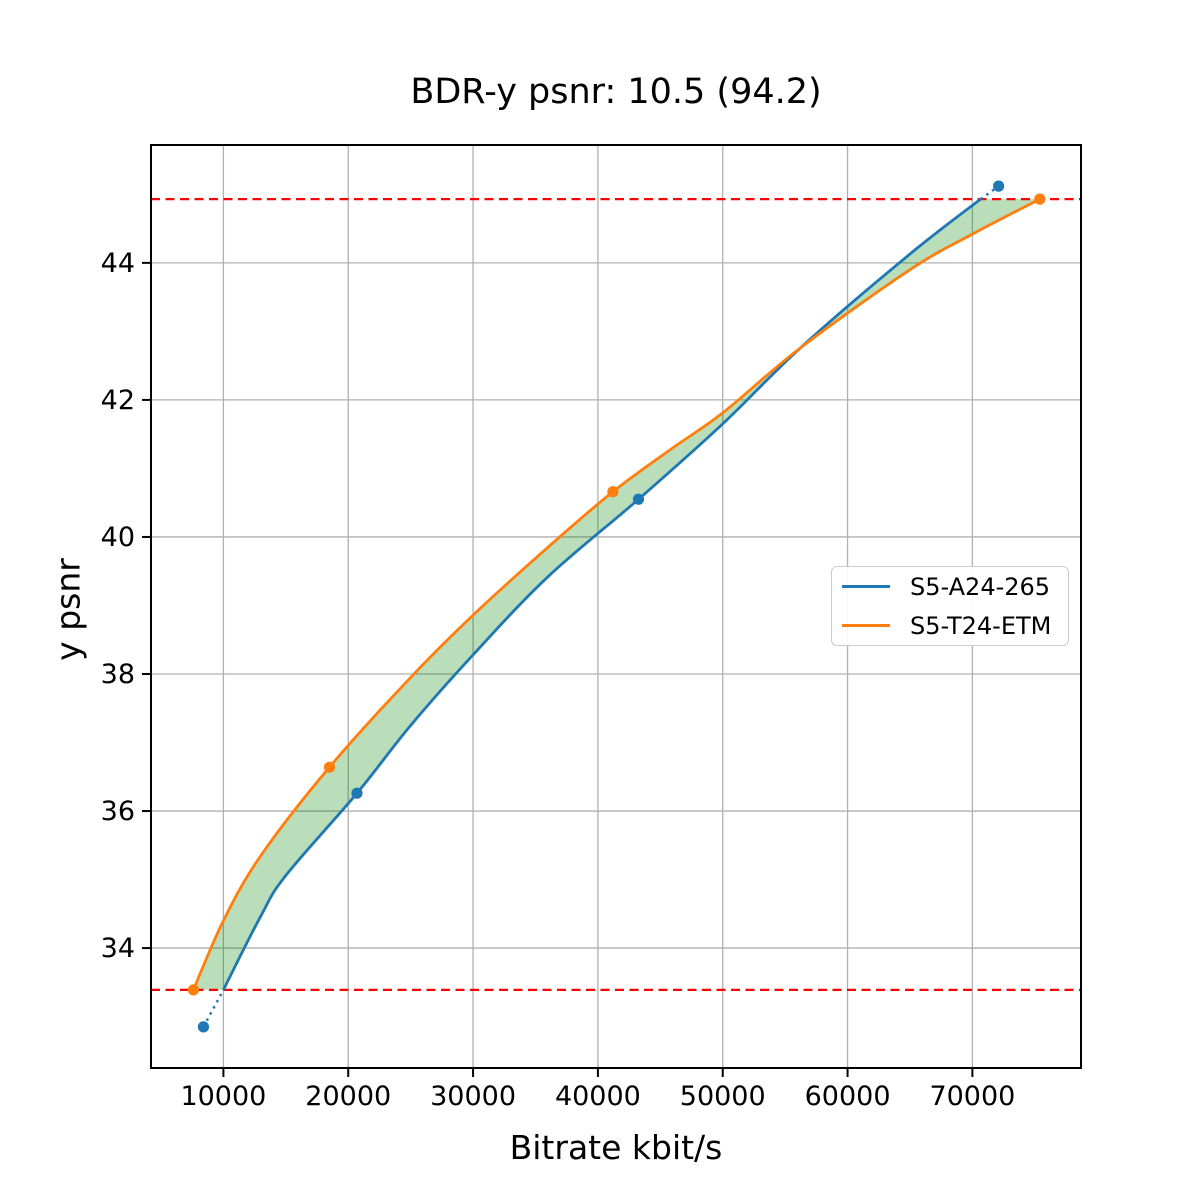 The image size is (1200, 1200). What do you see at coordinates (118, 811) in the screenshot?
I see `y-tick-label: 36` at bounding box center [118, 811].